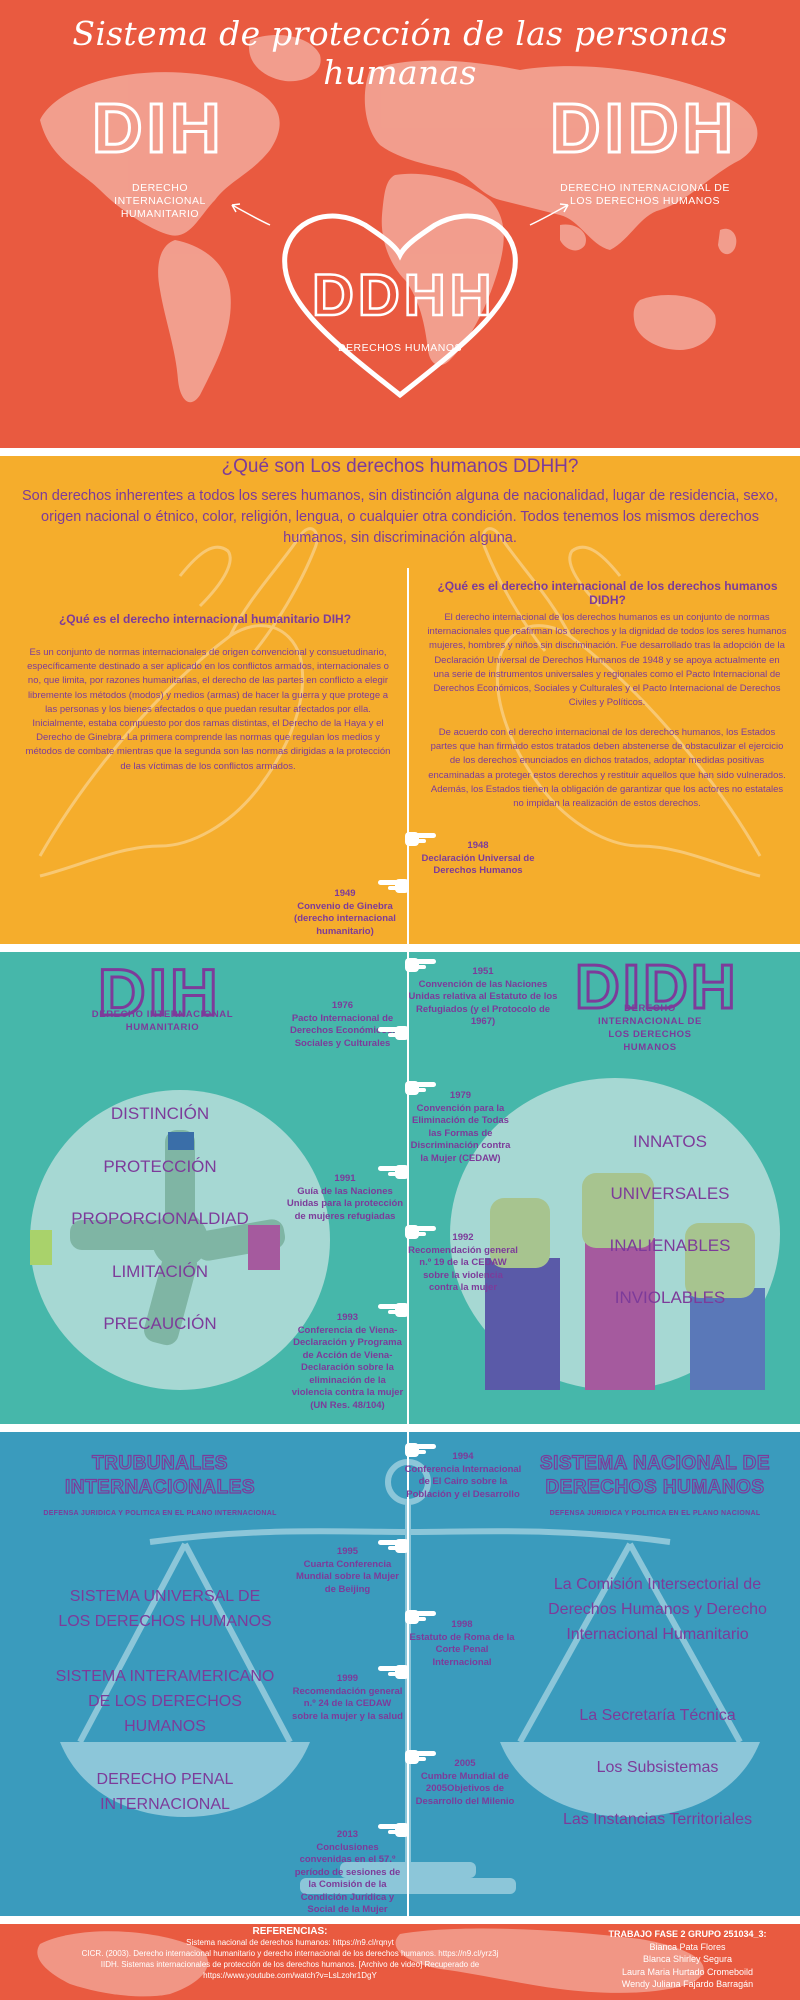 The height and width of the screenshot is (2000, 800). I want to click on trait-innatos: INNATOS, so click(670, 1141).